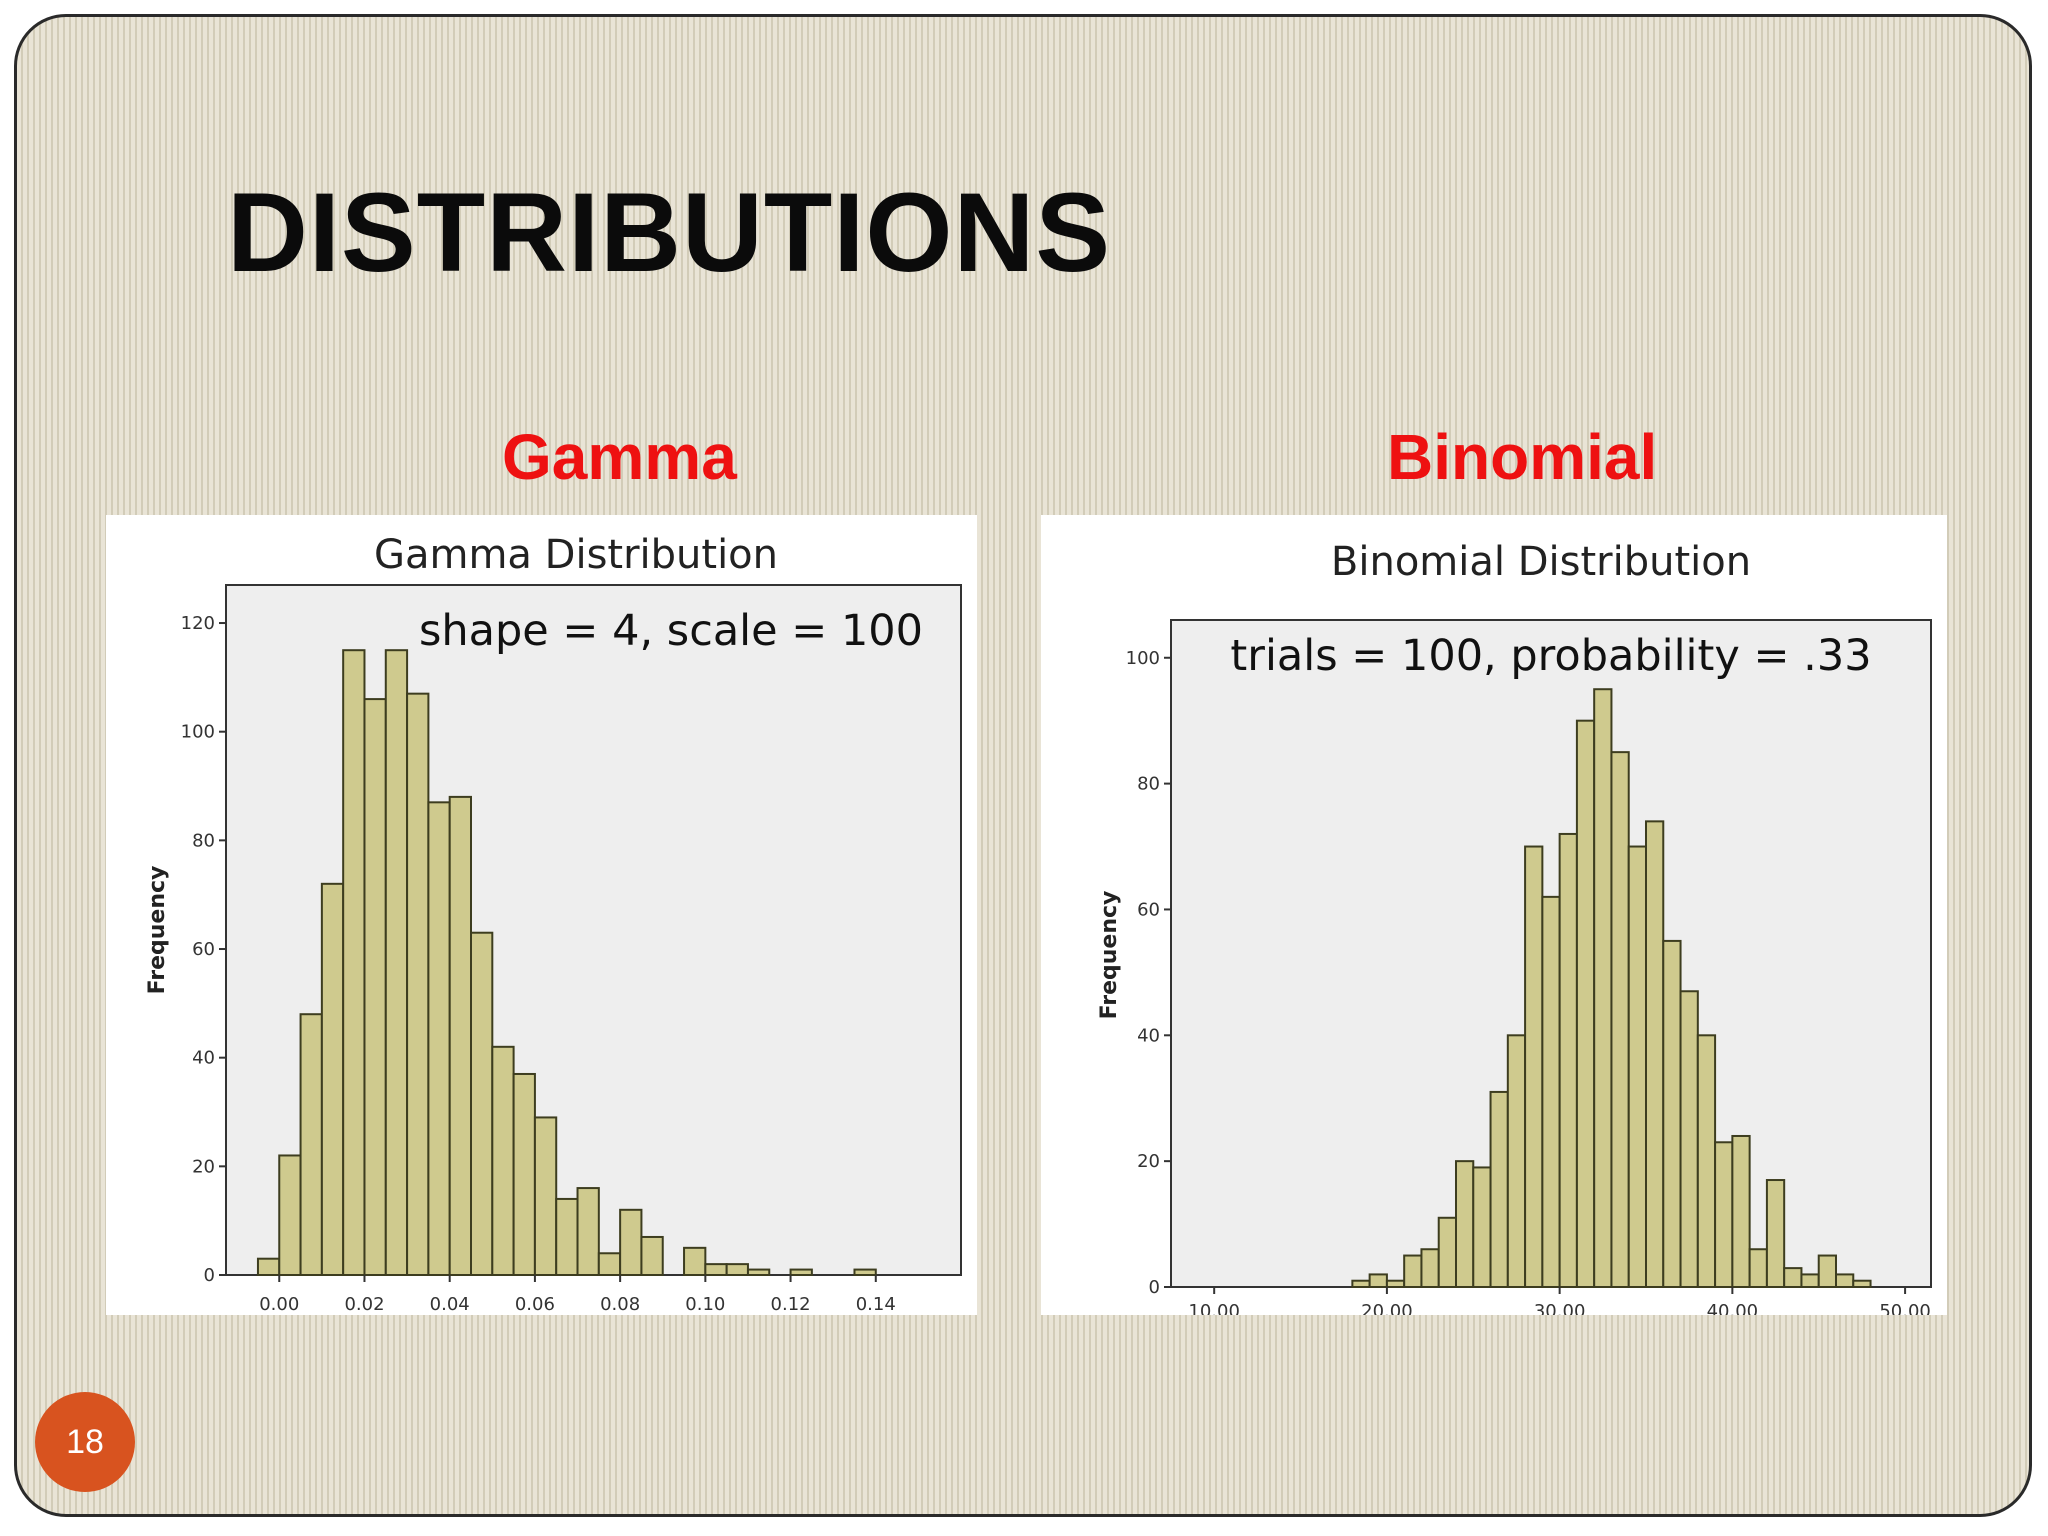  I want to click on gamma-x-tick-label: 0.06, so click(535, 1304).